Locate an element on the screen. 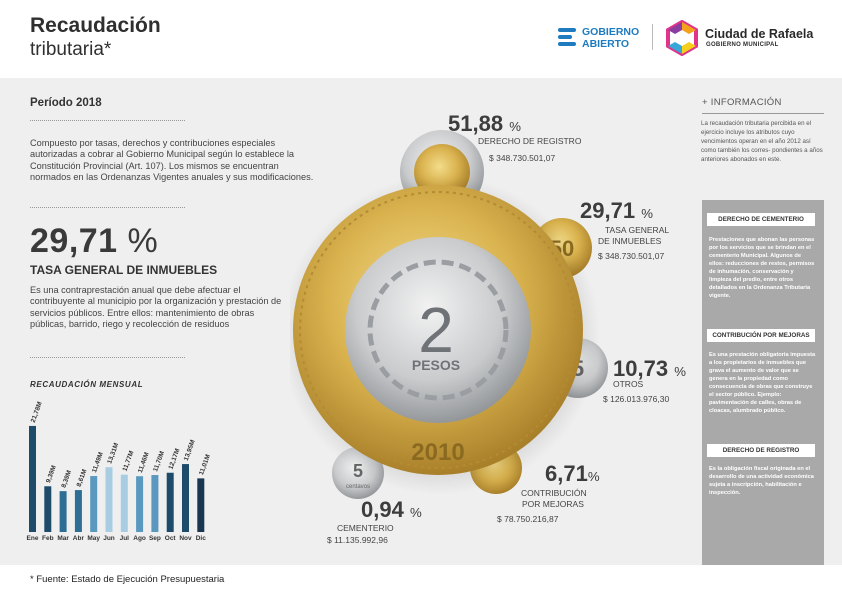  bar-ago is located at coordinates (140, 504).